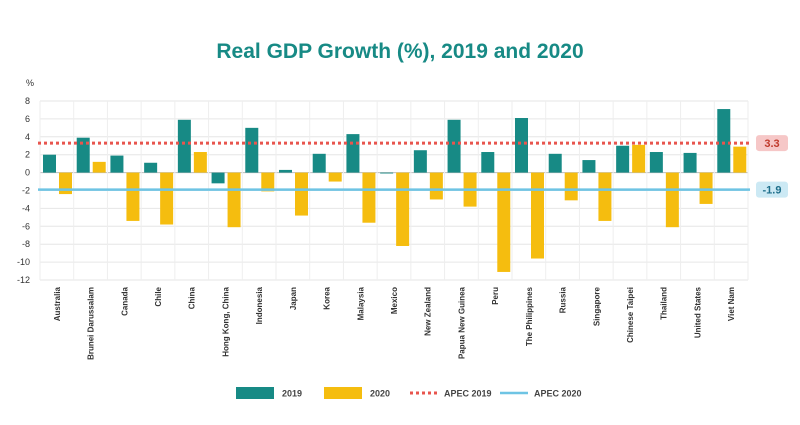 The width and height of the screenshot is (800, 425). I want to click on category-label: United States, so click(697, 312).